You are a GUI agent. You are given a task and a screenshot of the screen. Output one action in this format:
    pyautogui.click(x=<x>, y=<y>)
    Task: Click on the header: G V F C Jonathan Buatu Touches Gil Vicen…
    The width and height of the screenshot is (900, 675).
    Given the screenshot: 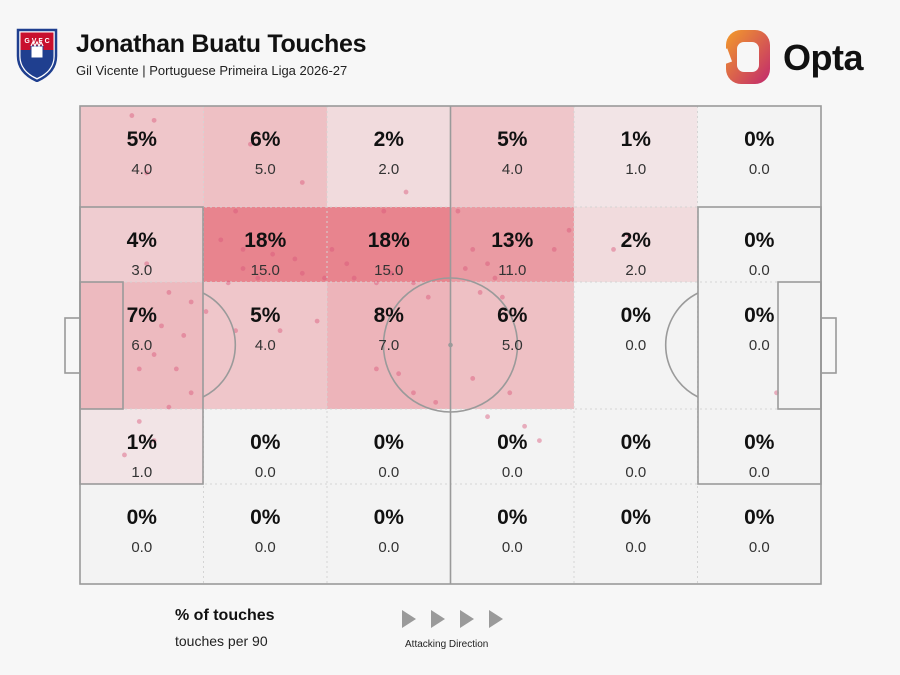 What is the action you would take?
    pyautogui.click(x=450, y=50)
    